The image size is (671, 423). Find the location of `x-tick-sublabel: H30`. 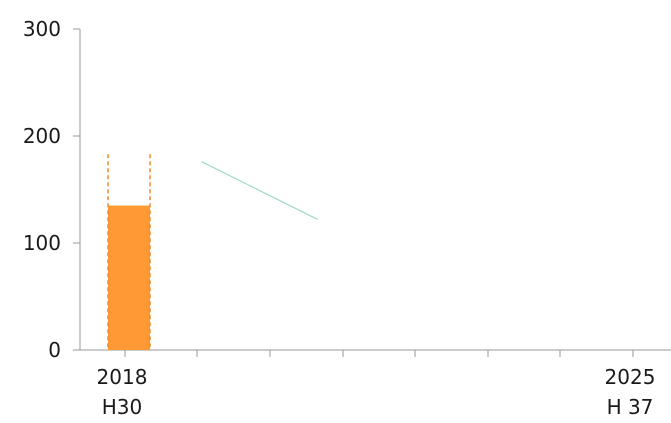

x-tick-sublabel: H30 is located at coordinates (122, 407).